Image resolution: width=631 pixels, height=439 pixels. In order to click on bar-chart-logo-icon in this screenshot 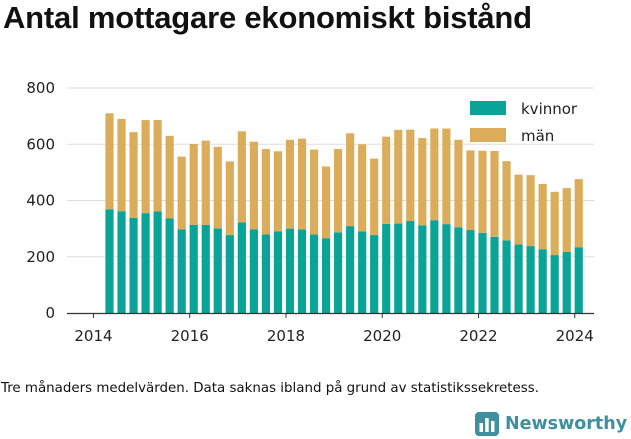, I will do `click(487, 424)`.